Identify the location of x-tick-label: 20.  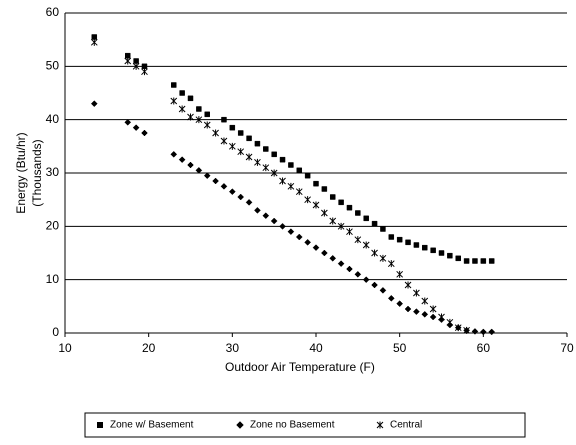
(149, 348).